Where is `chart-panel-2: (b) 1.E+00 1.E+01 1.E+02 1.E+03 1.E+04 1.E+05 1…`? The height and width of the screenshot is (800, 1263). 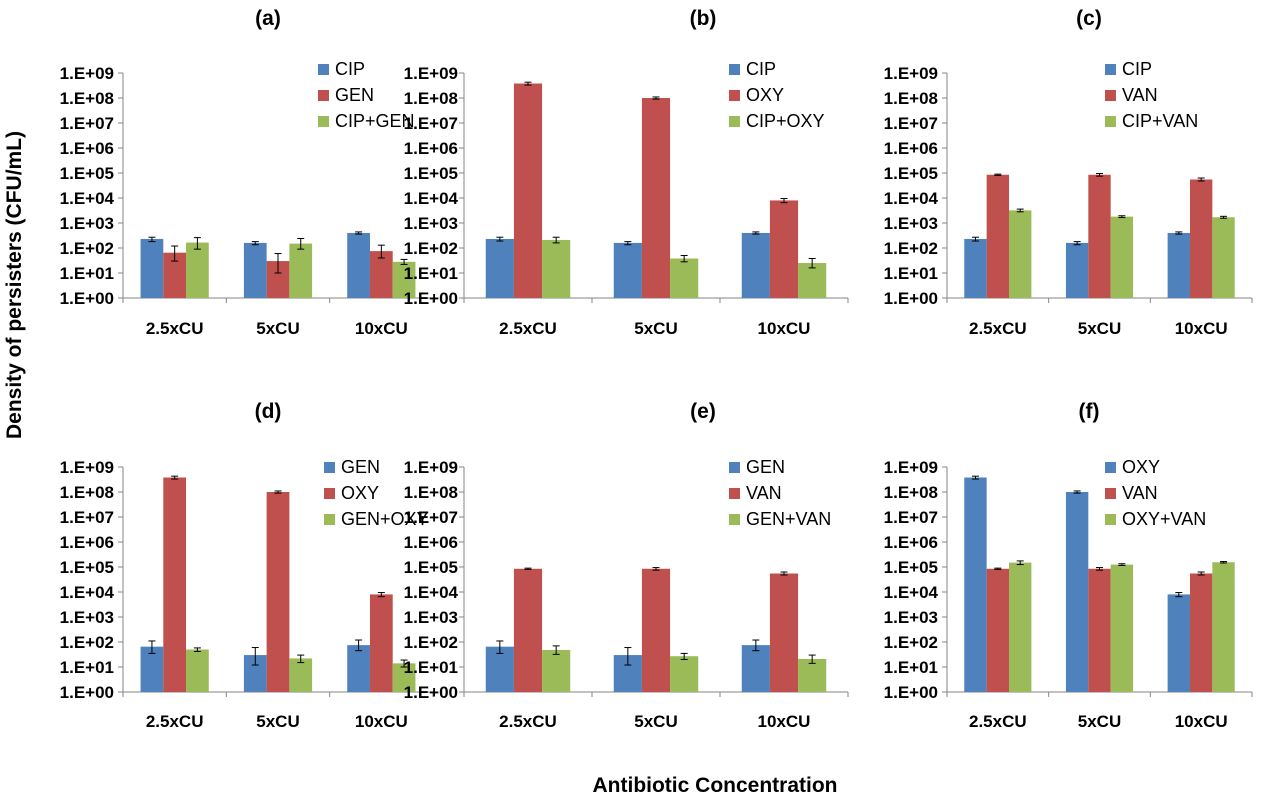 chart-panel-2: (b) 1.E+00 1.E+01 1.E+02 1.E+03 1.E+04 1.E+05 1… is located at coordinates (626, 172).